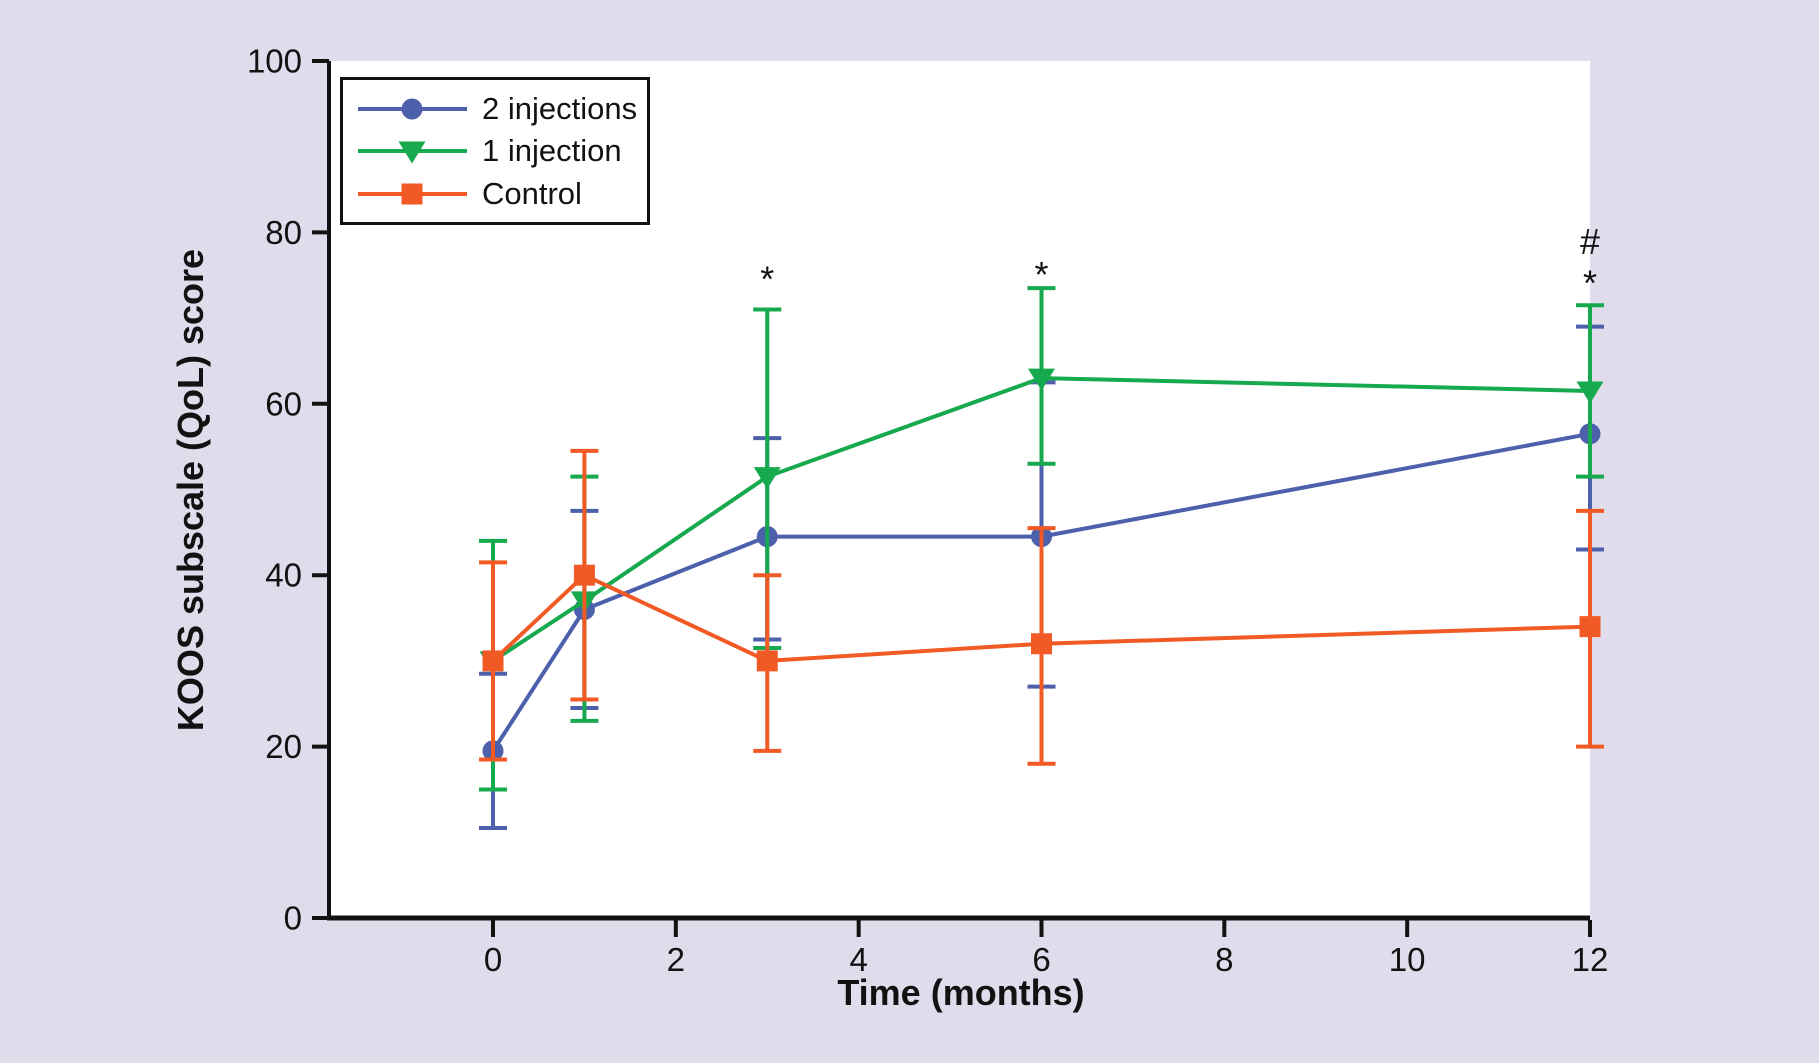  I want to click on annotations-layer: * *#*, so click(1180, 262).